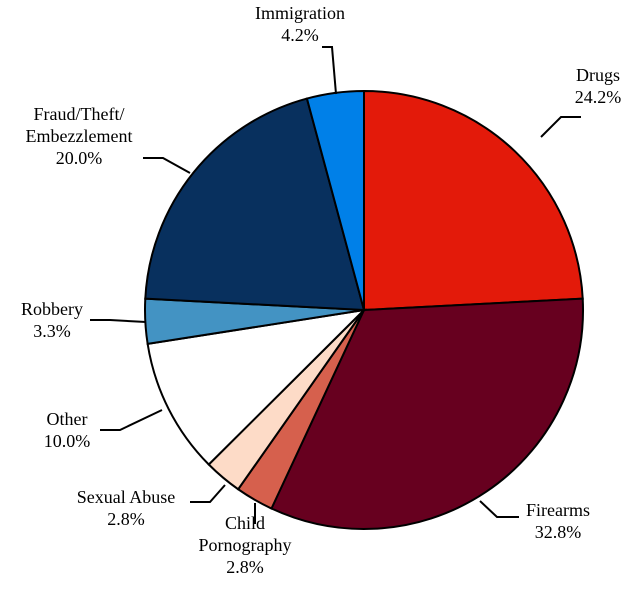 This screenshot has width=626, height=603. Describe the element at coordinates (52, 320) in the screenshot. I see `label-robbery: Robbery 3.3%` at that location.